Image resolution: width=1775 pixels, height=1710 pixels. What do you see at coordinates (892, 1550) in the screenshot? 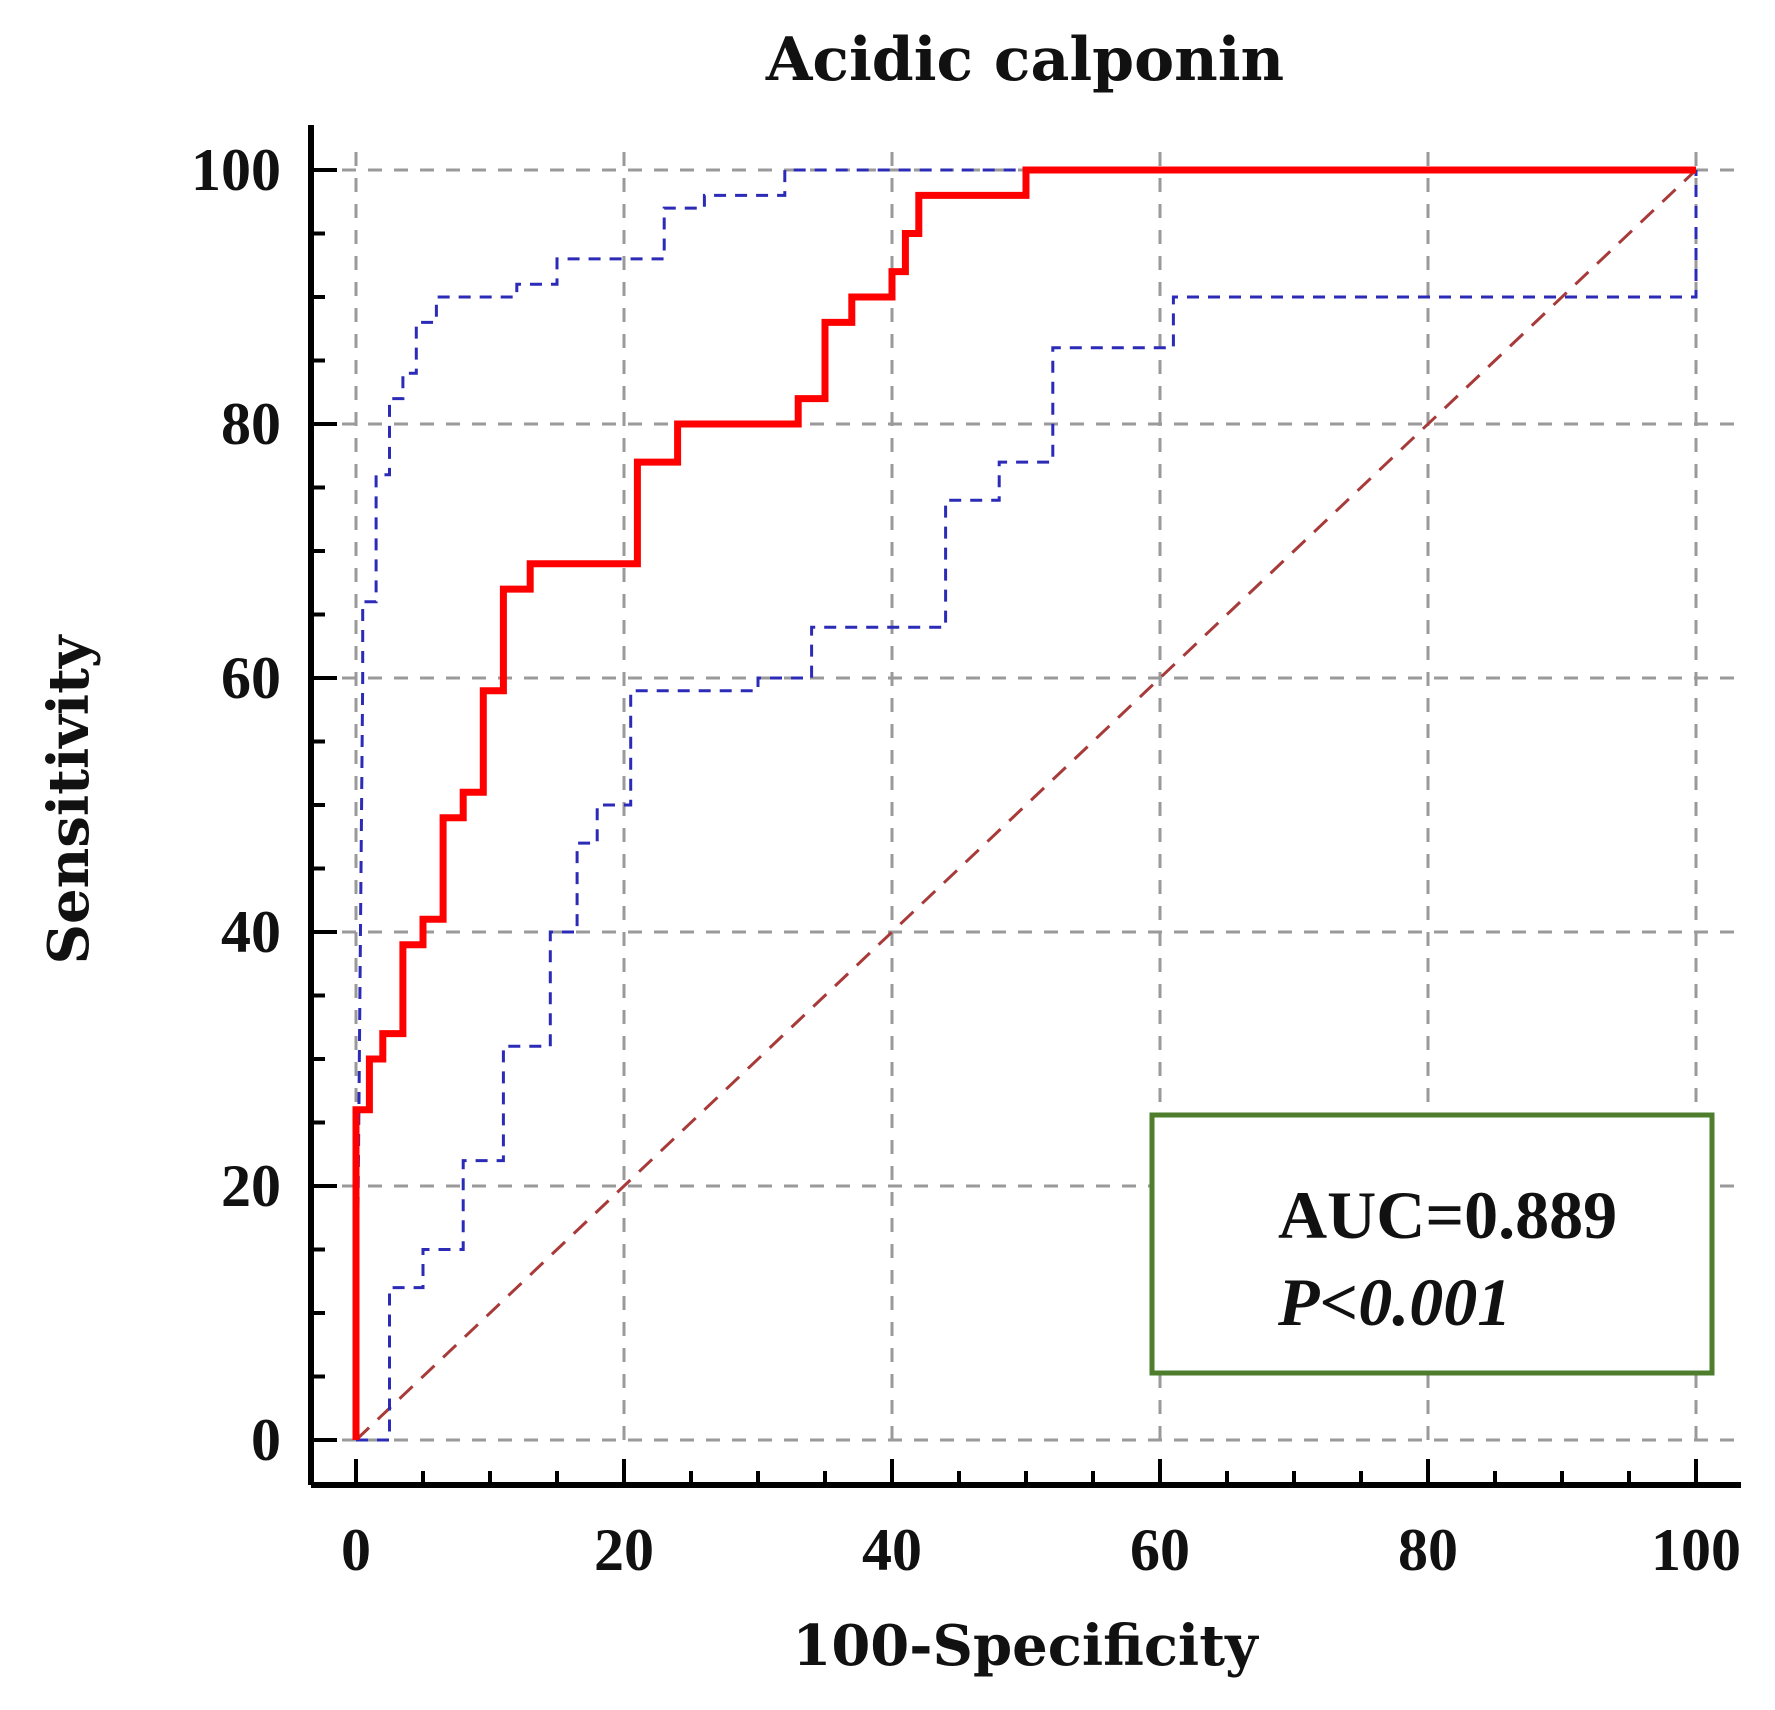
I see `x-tick-label-40: 40` at bounding box center [892, 1550].